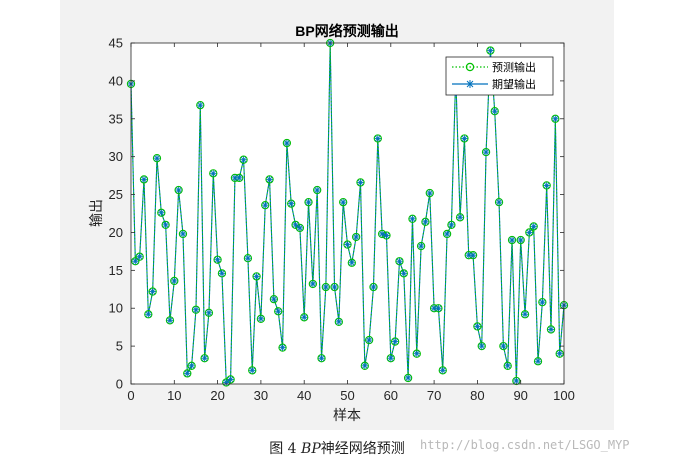 The image size is (674, 468). What do you see at coordinates (217, 395) in the screenshot?
I see `x-tick-label: 20` at bounding box center [217, 395].